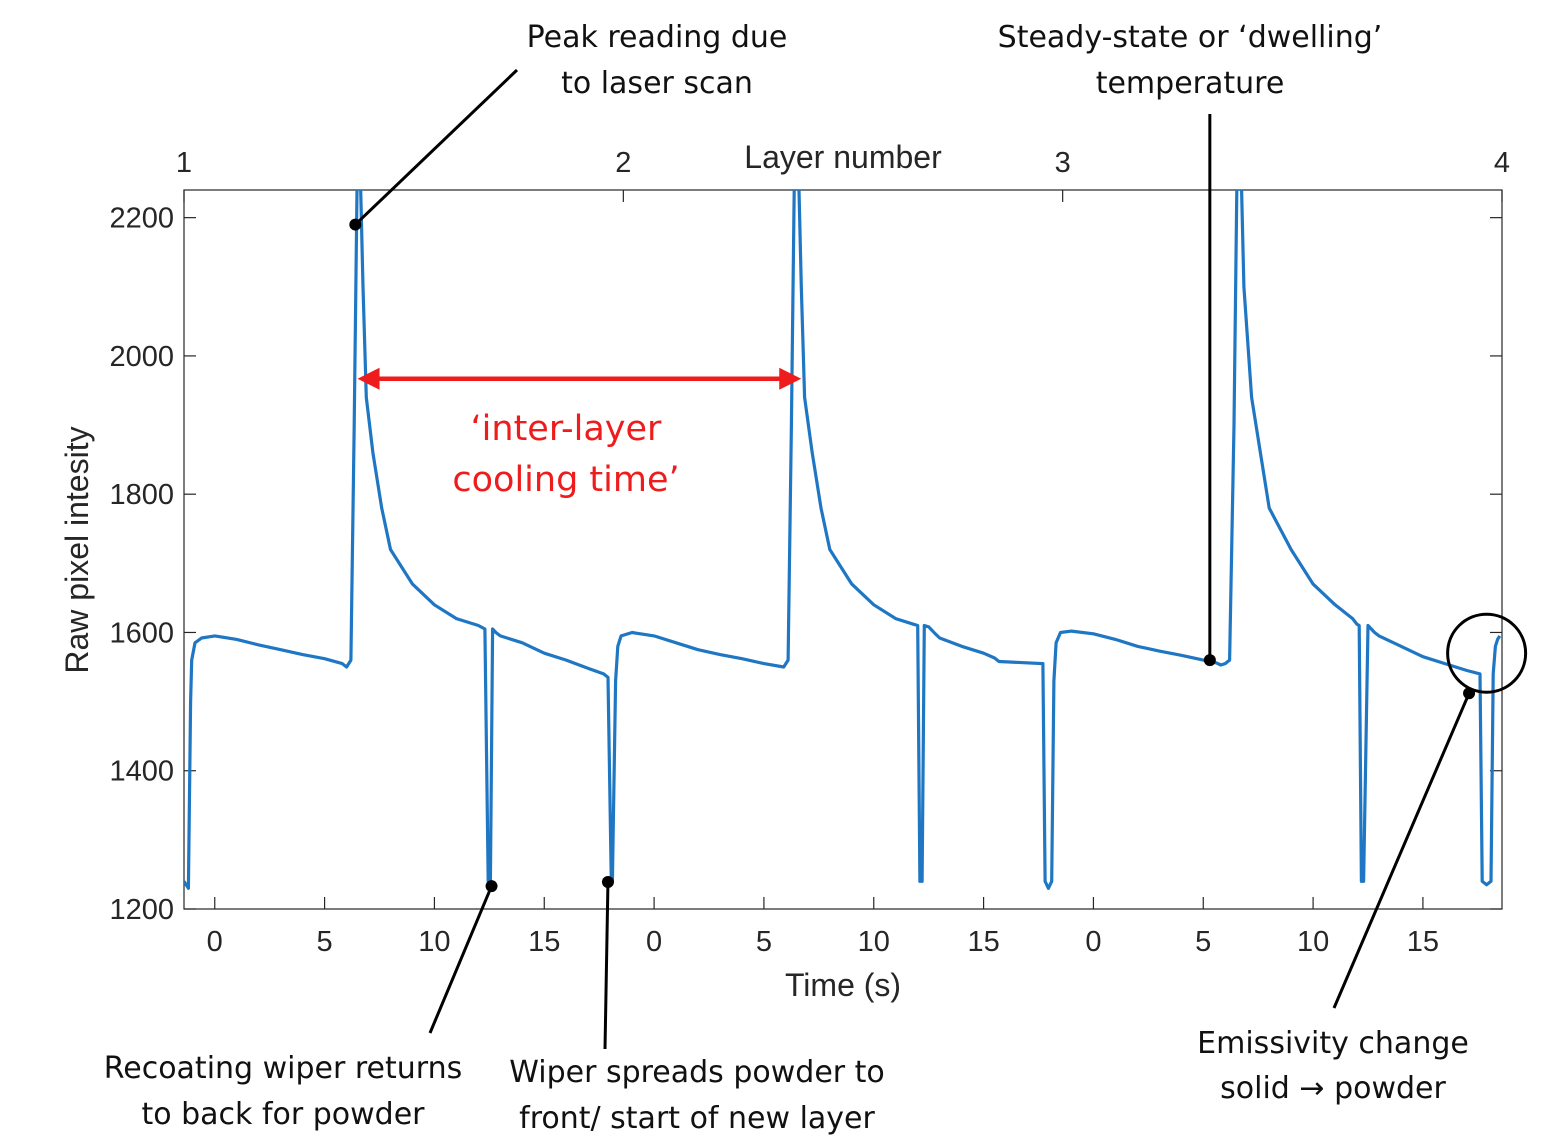 This screenshot has height=1140, width=1558. I want to click on wiper-return-leader-line, so click(460, 959).